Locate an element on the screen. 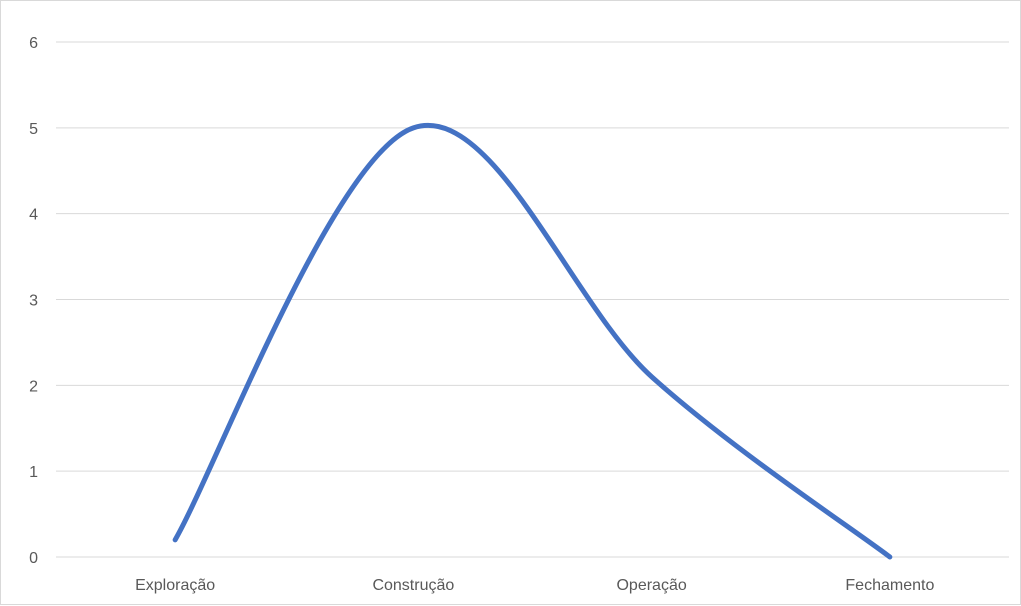 This screenshot has height=606, width=1021. x-tick-label-4: Fechamento is located at coordinates (889, 585).